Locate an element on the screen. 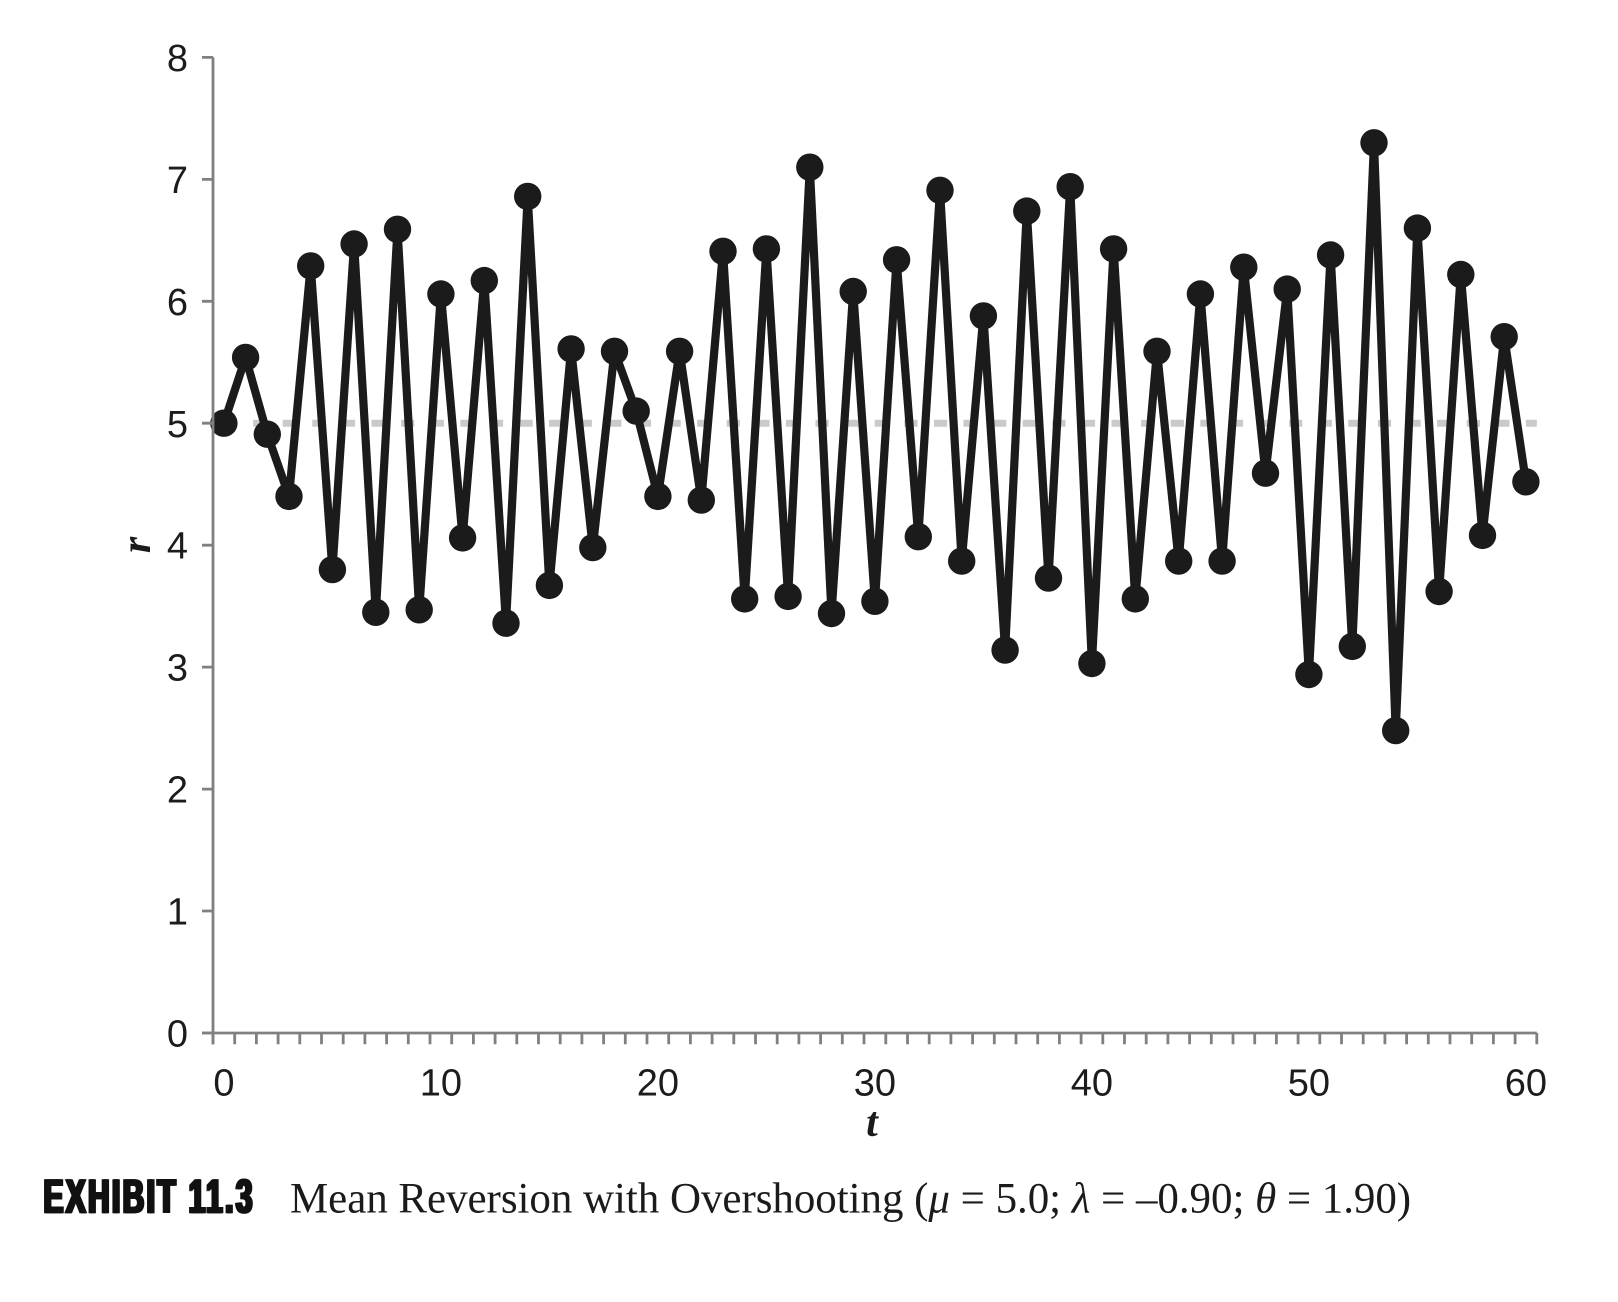 Image resolution: width=1618 pixels, height=1302 pixels. svg-text: 50 is located at coordinates (1309, 1084).